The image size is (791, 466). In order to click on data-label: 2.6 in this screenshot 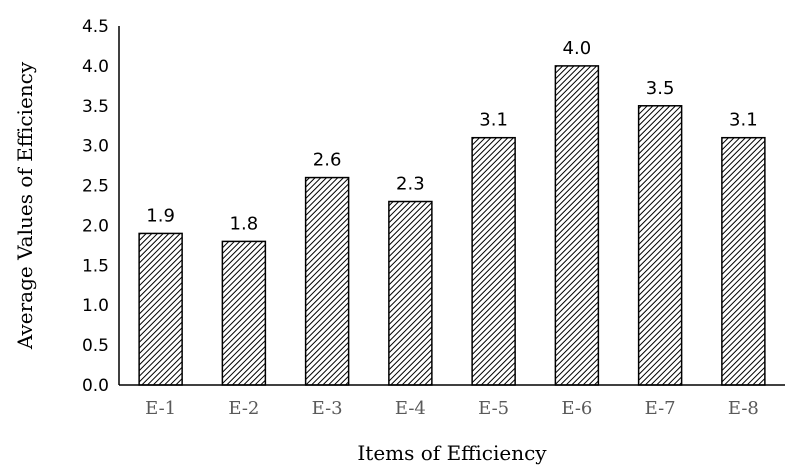, I will do `click(327, 160)`.